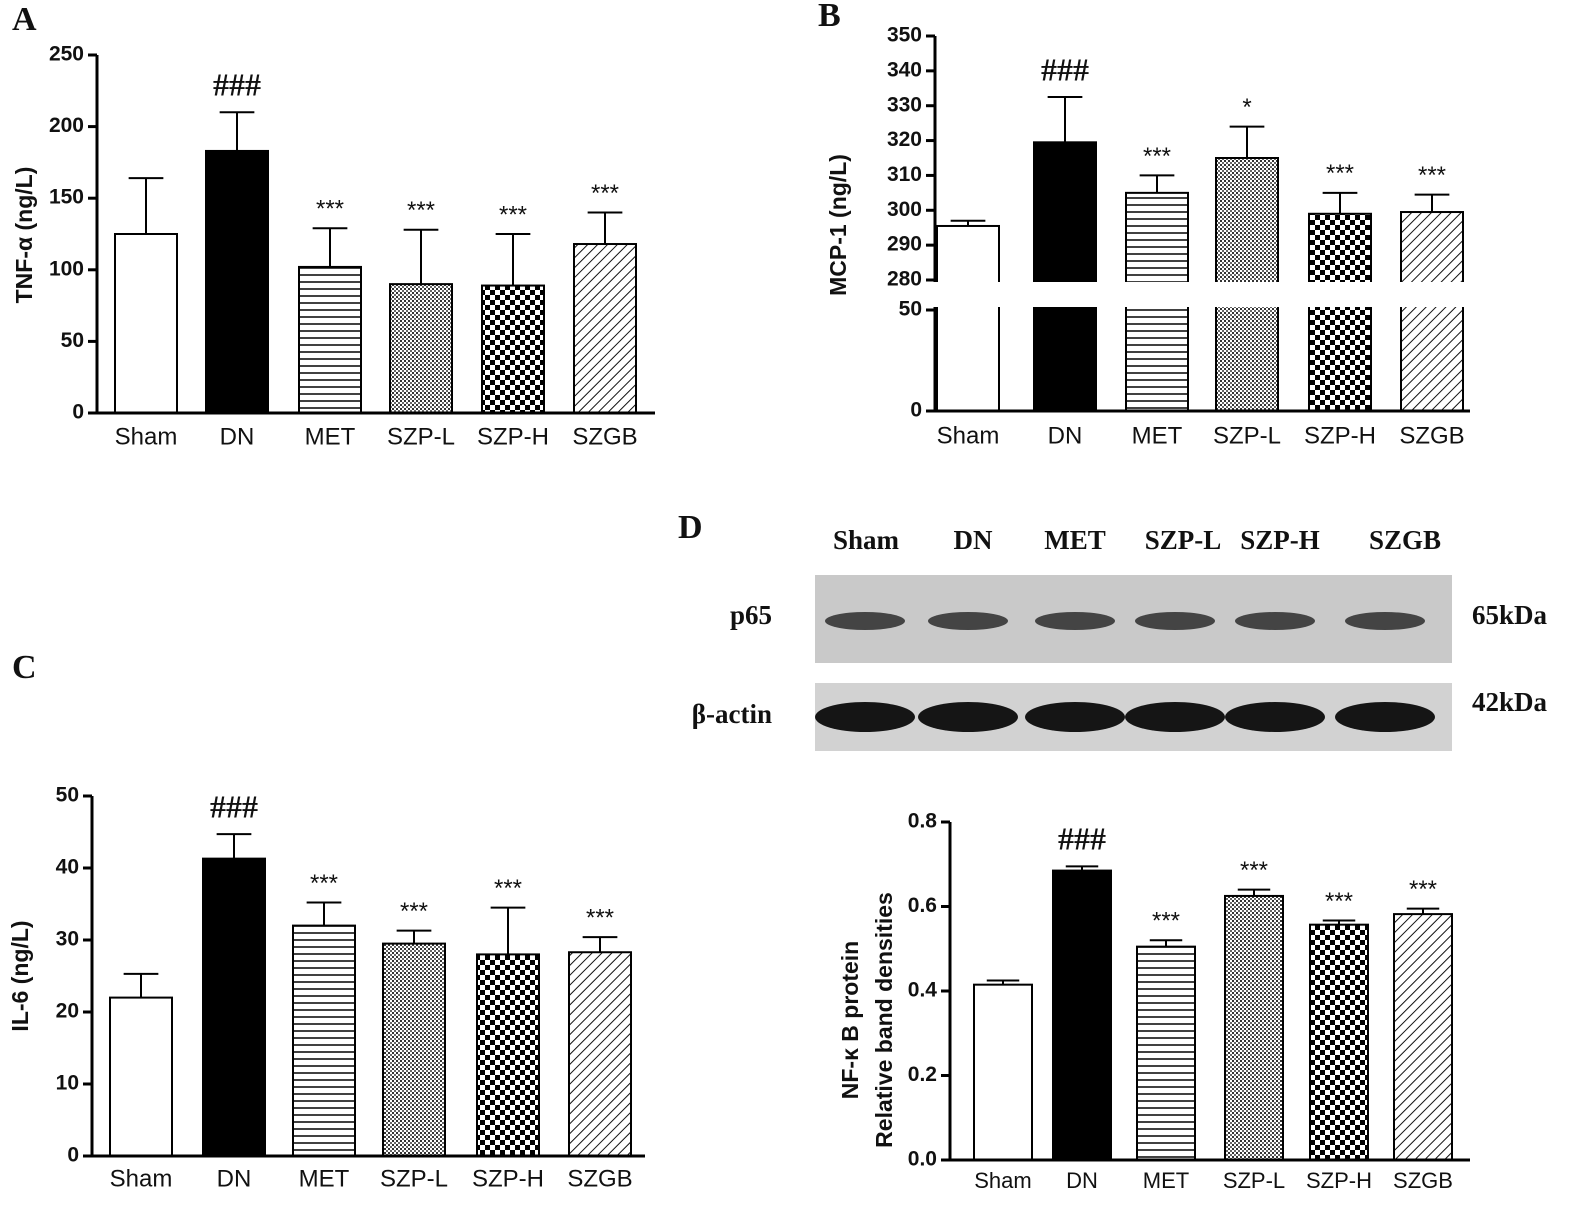 The width and height of the screenshot is (1594, 1214). What do you see at coordinates (904, 139) in the screenshot?
I see `y-tick-label: 320` at bounding box center [904, 139].